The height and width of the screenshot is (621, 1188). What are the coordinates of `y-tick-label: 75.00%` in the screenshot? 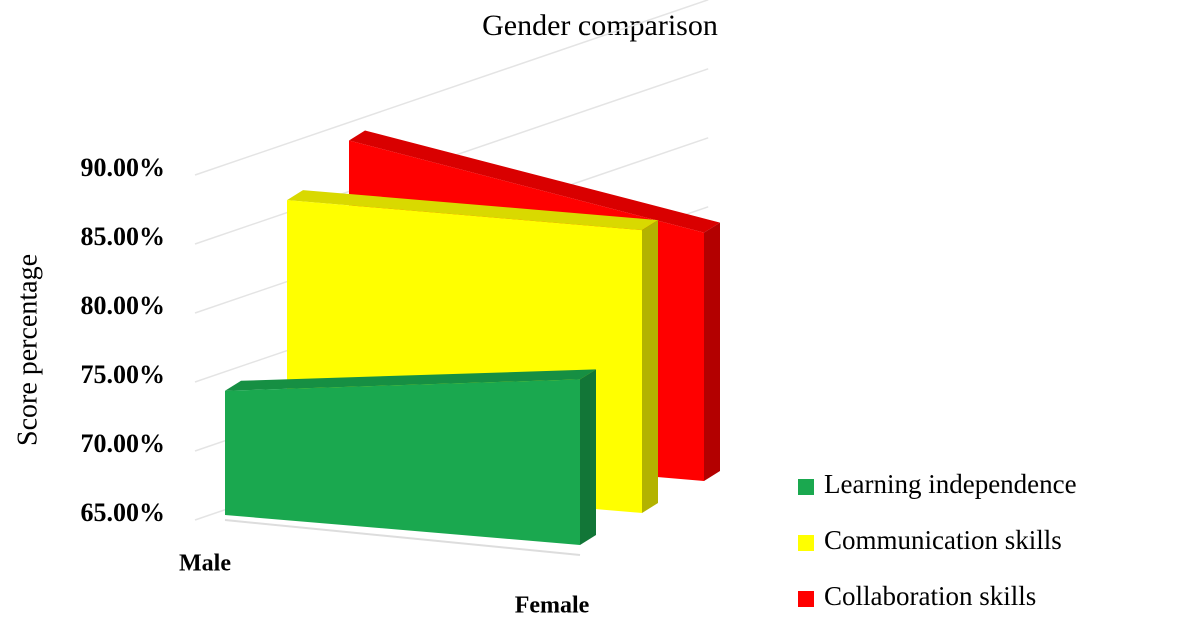 It's located at (123, 374).